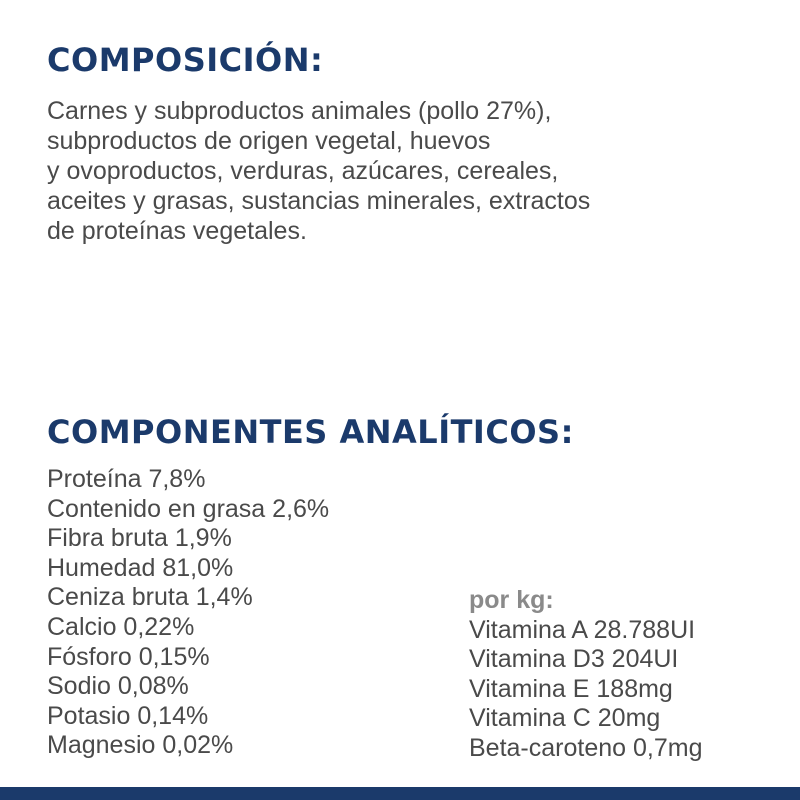 The image size is (800, 800). What do you see at coordinates (310, 432) in the screenshot?
I see `analytical-components-heading: COMPONENTES ANALÍTICOS:` at bounding box center [310, 432].